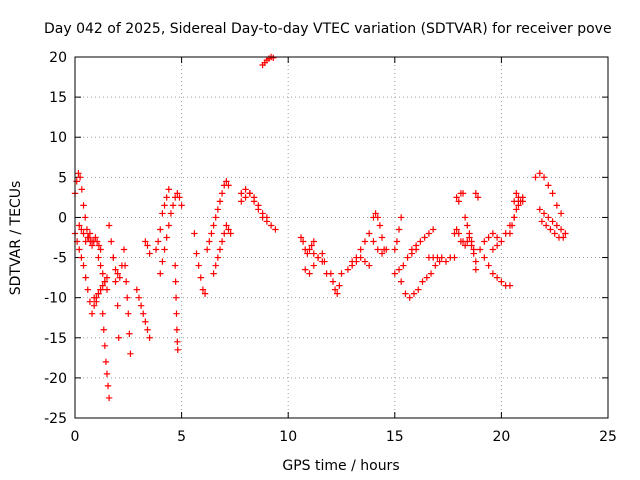  Describe the element at coordinates (55, 299) in the screenshot. I see `y-tick-label: -10` at that location.